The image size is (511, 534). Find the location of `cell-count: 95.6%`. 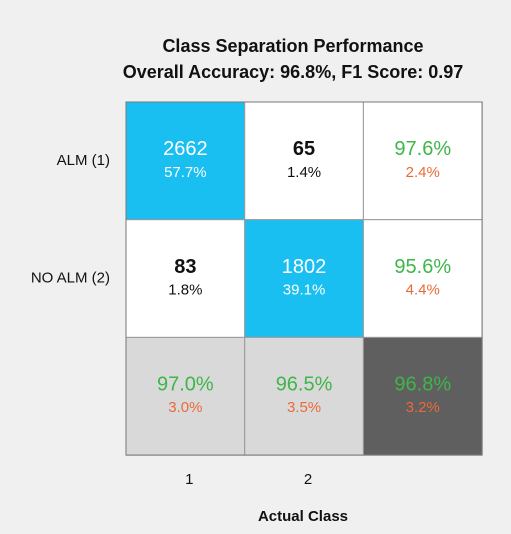

cell-count: 95.6% is located at coordinates (422, 267).